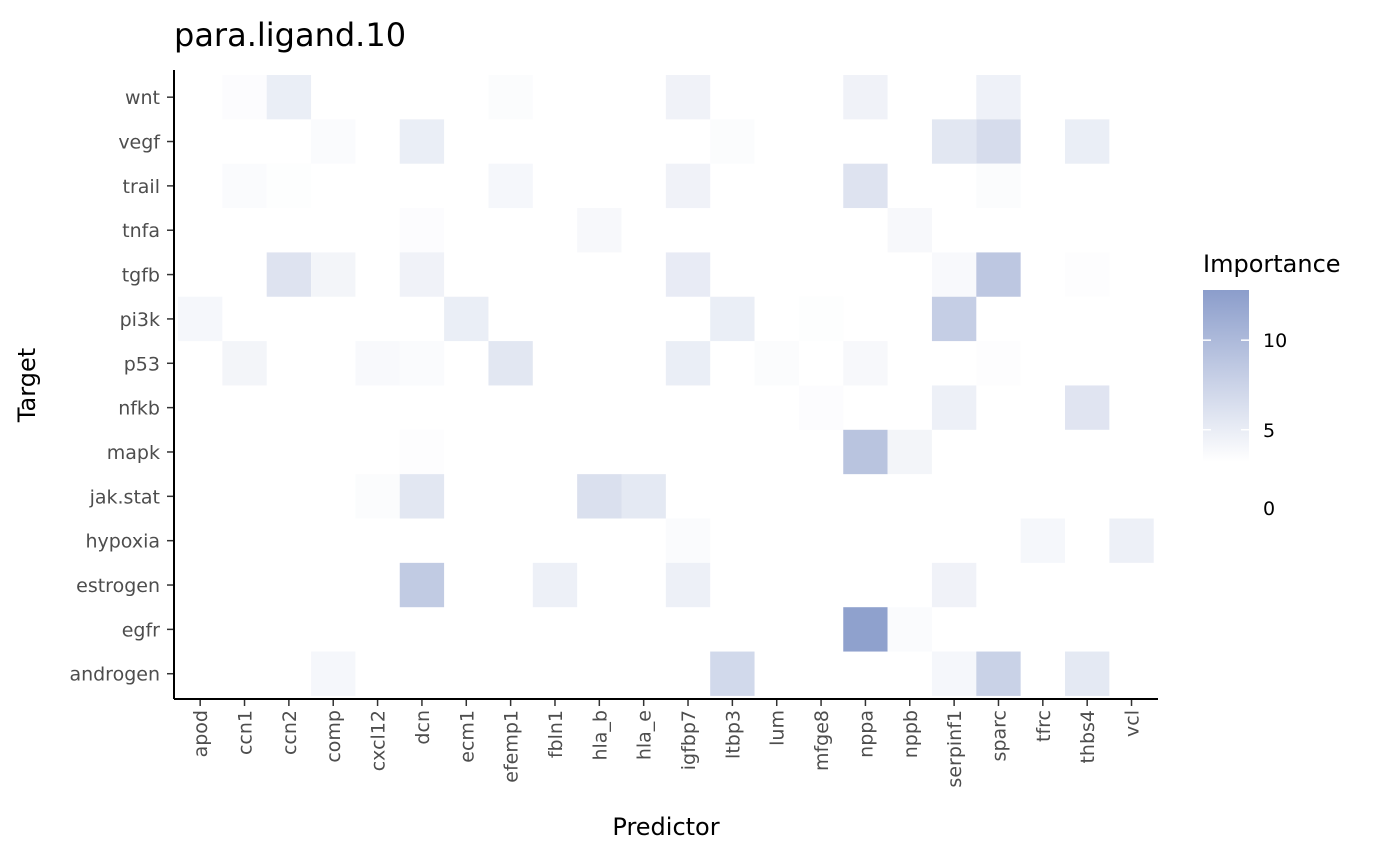 This screenshot has width=1400, height=865. Describe the element at coordinates (246, 732) in the screenshot. I see `x-tick-label-ccn1: ccn1` at that location.